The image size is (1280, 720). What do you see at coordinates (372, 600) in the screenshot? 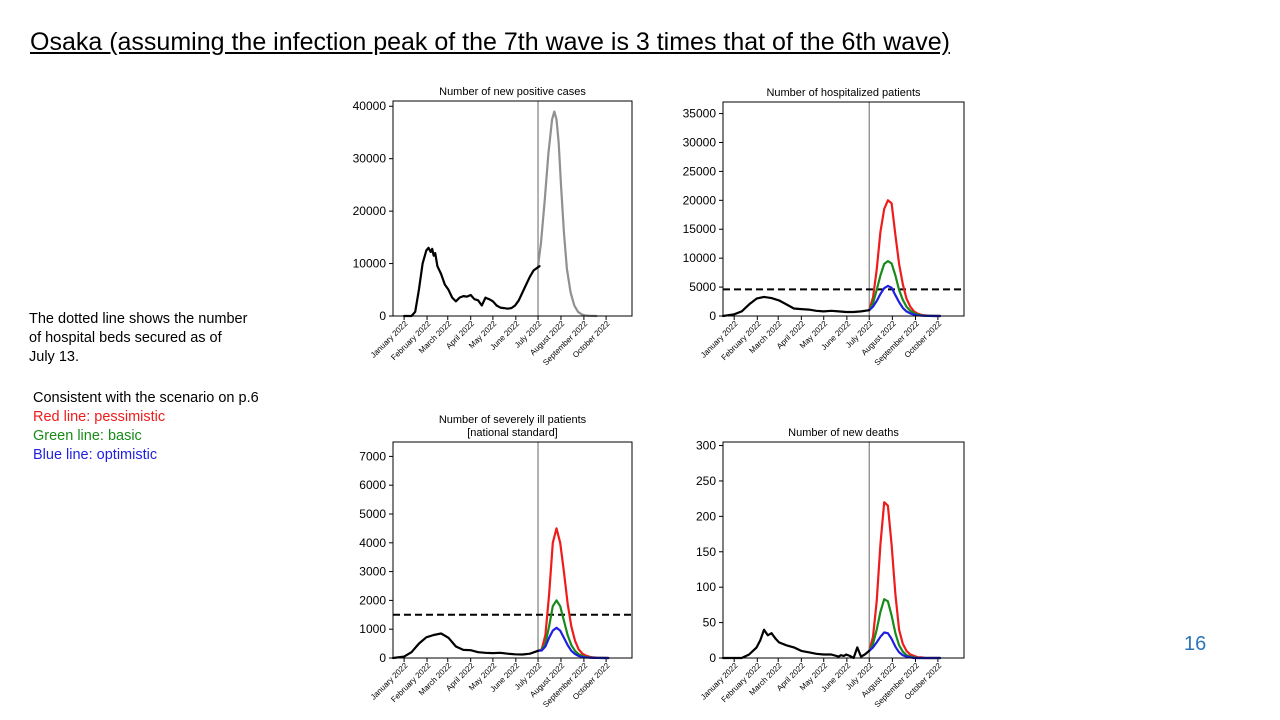
I see `y-tick-label: 2000` at bounding box center [372, 600].